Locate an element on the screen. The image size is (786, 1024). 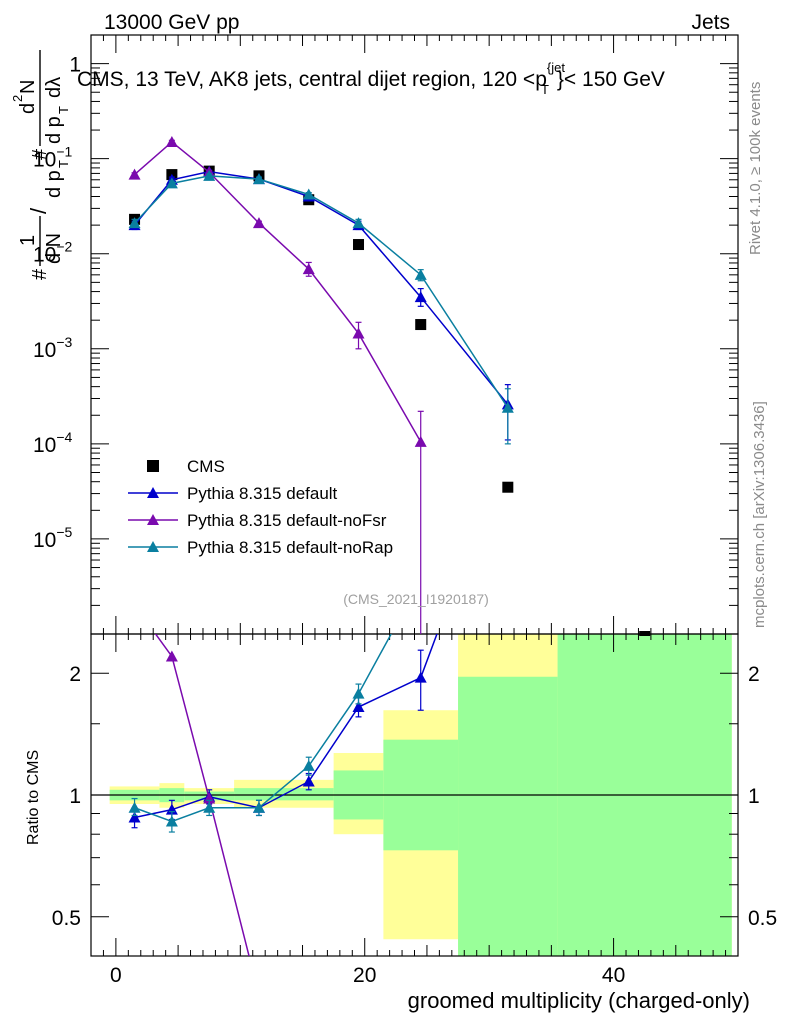
ratio-y-tick-label: 1 is located at coordinates (75, 796).